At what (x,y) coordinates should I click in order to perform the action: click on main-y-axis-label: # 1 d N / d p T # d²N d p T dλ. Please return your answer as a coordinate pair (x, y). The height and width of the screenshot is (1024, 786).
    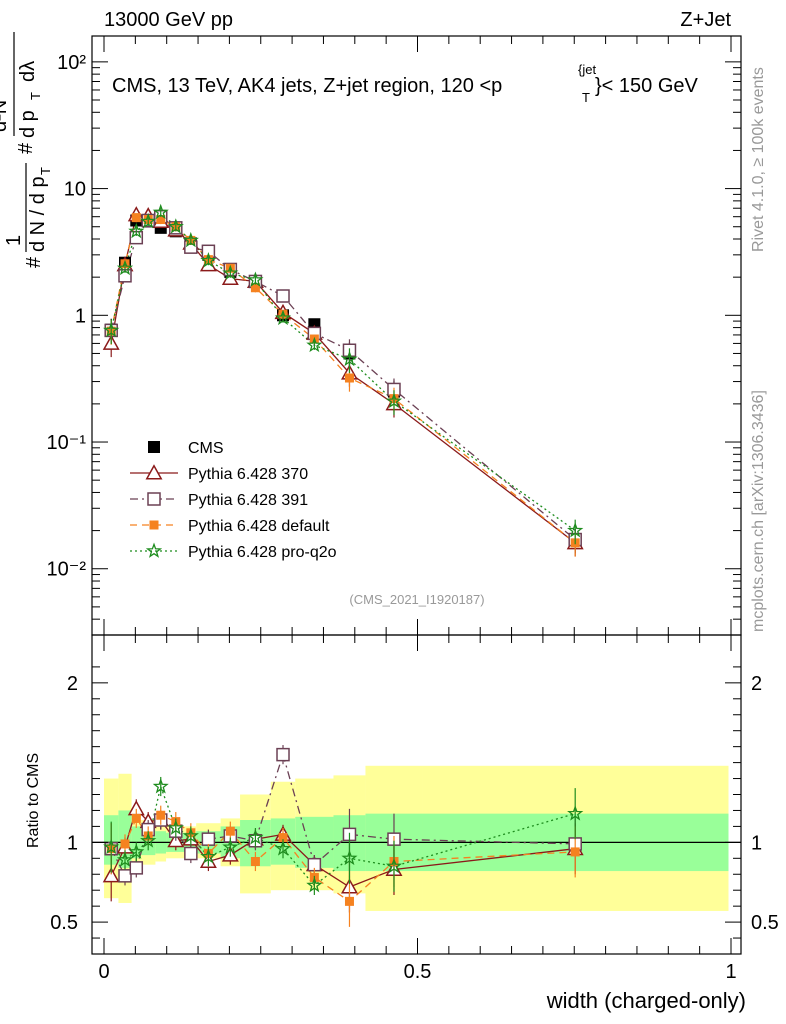
    Looking at the image, I should click on (26, 150).